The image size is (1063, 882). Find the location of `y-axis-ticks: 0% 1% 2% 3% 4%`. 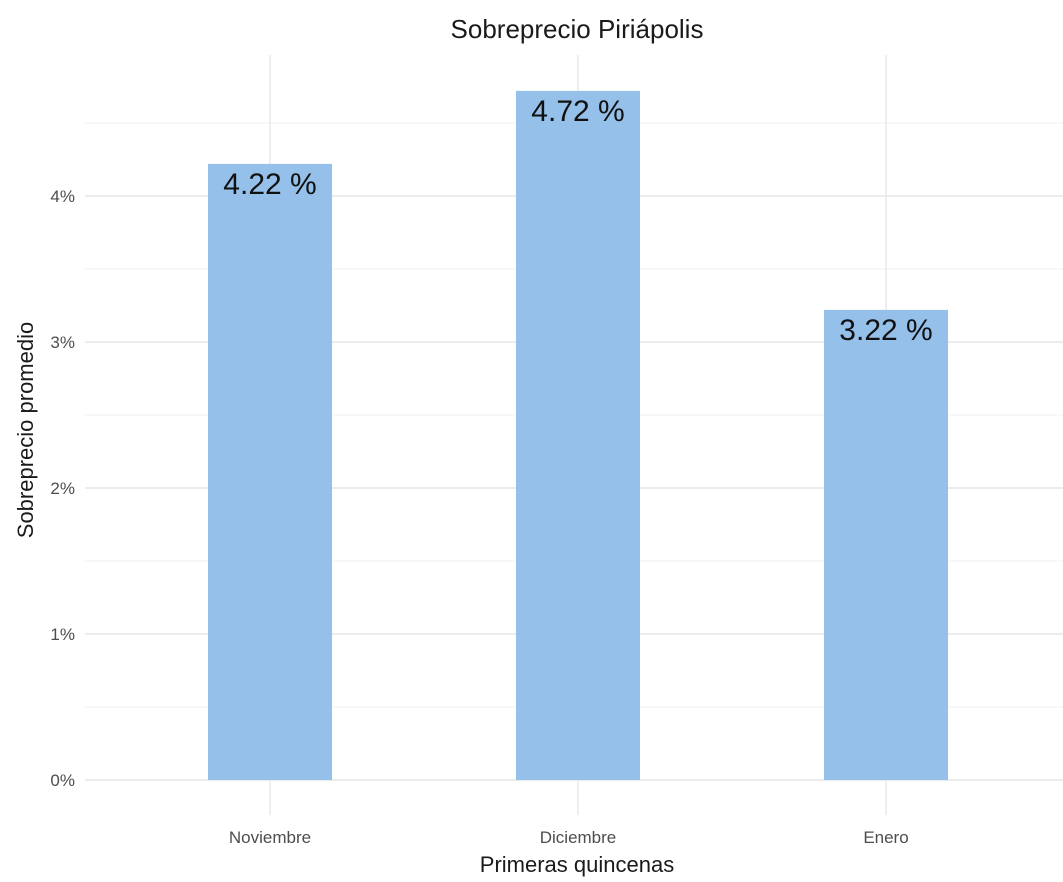

y-axis-ticks: 0% 1% 2% 3% 4% is located at coordinates (62, 488).